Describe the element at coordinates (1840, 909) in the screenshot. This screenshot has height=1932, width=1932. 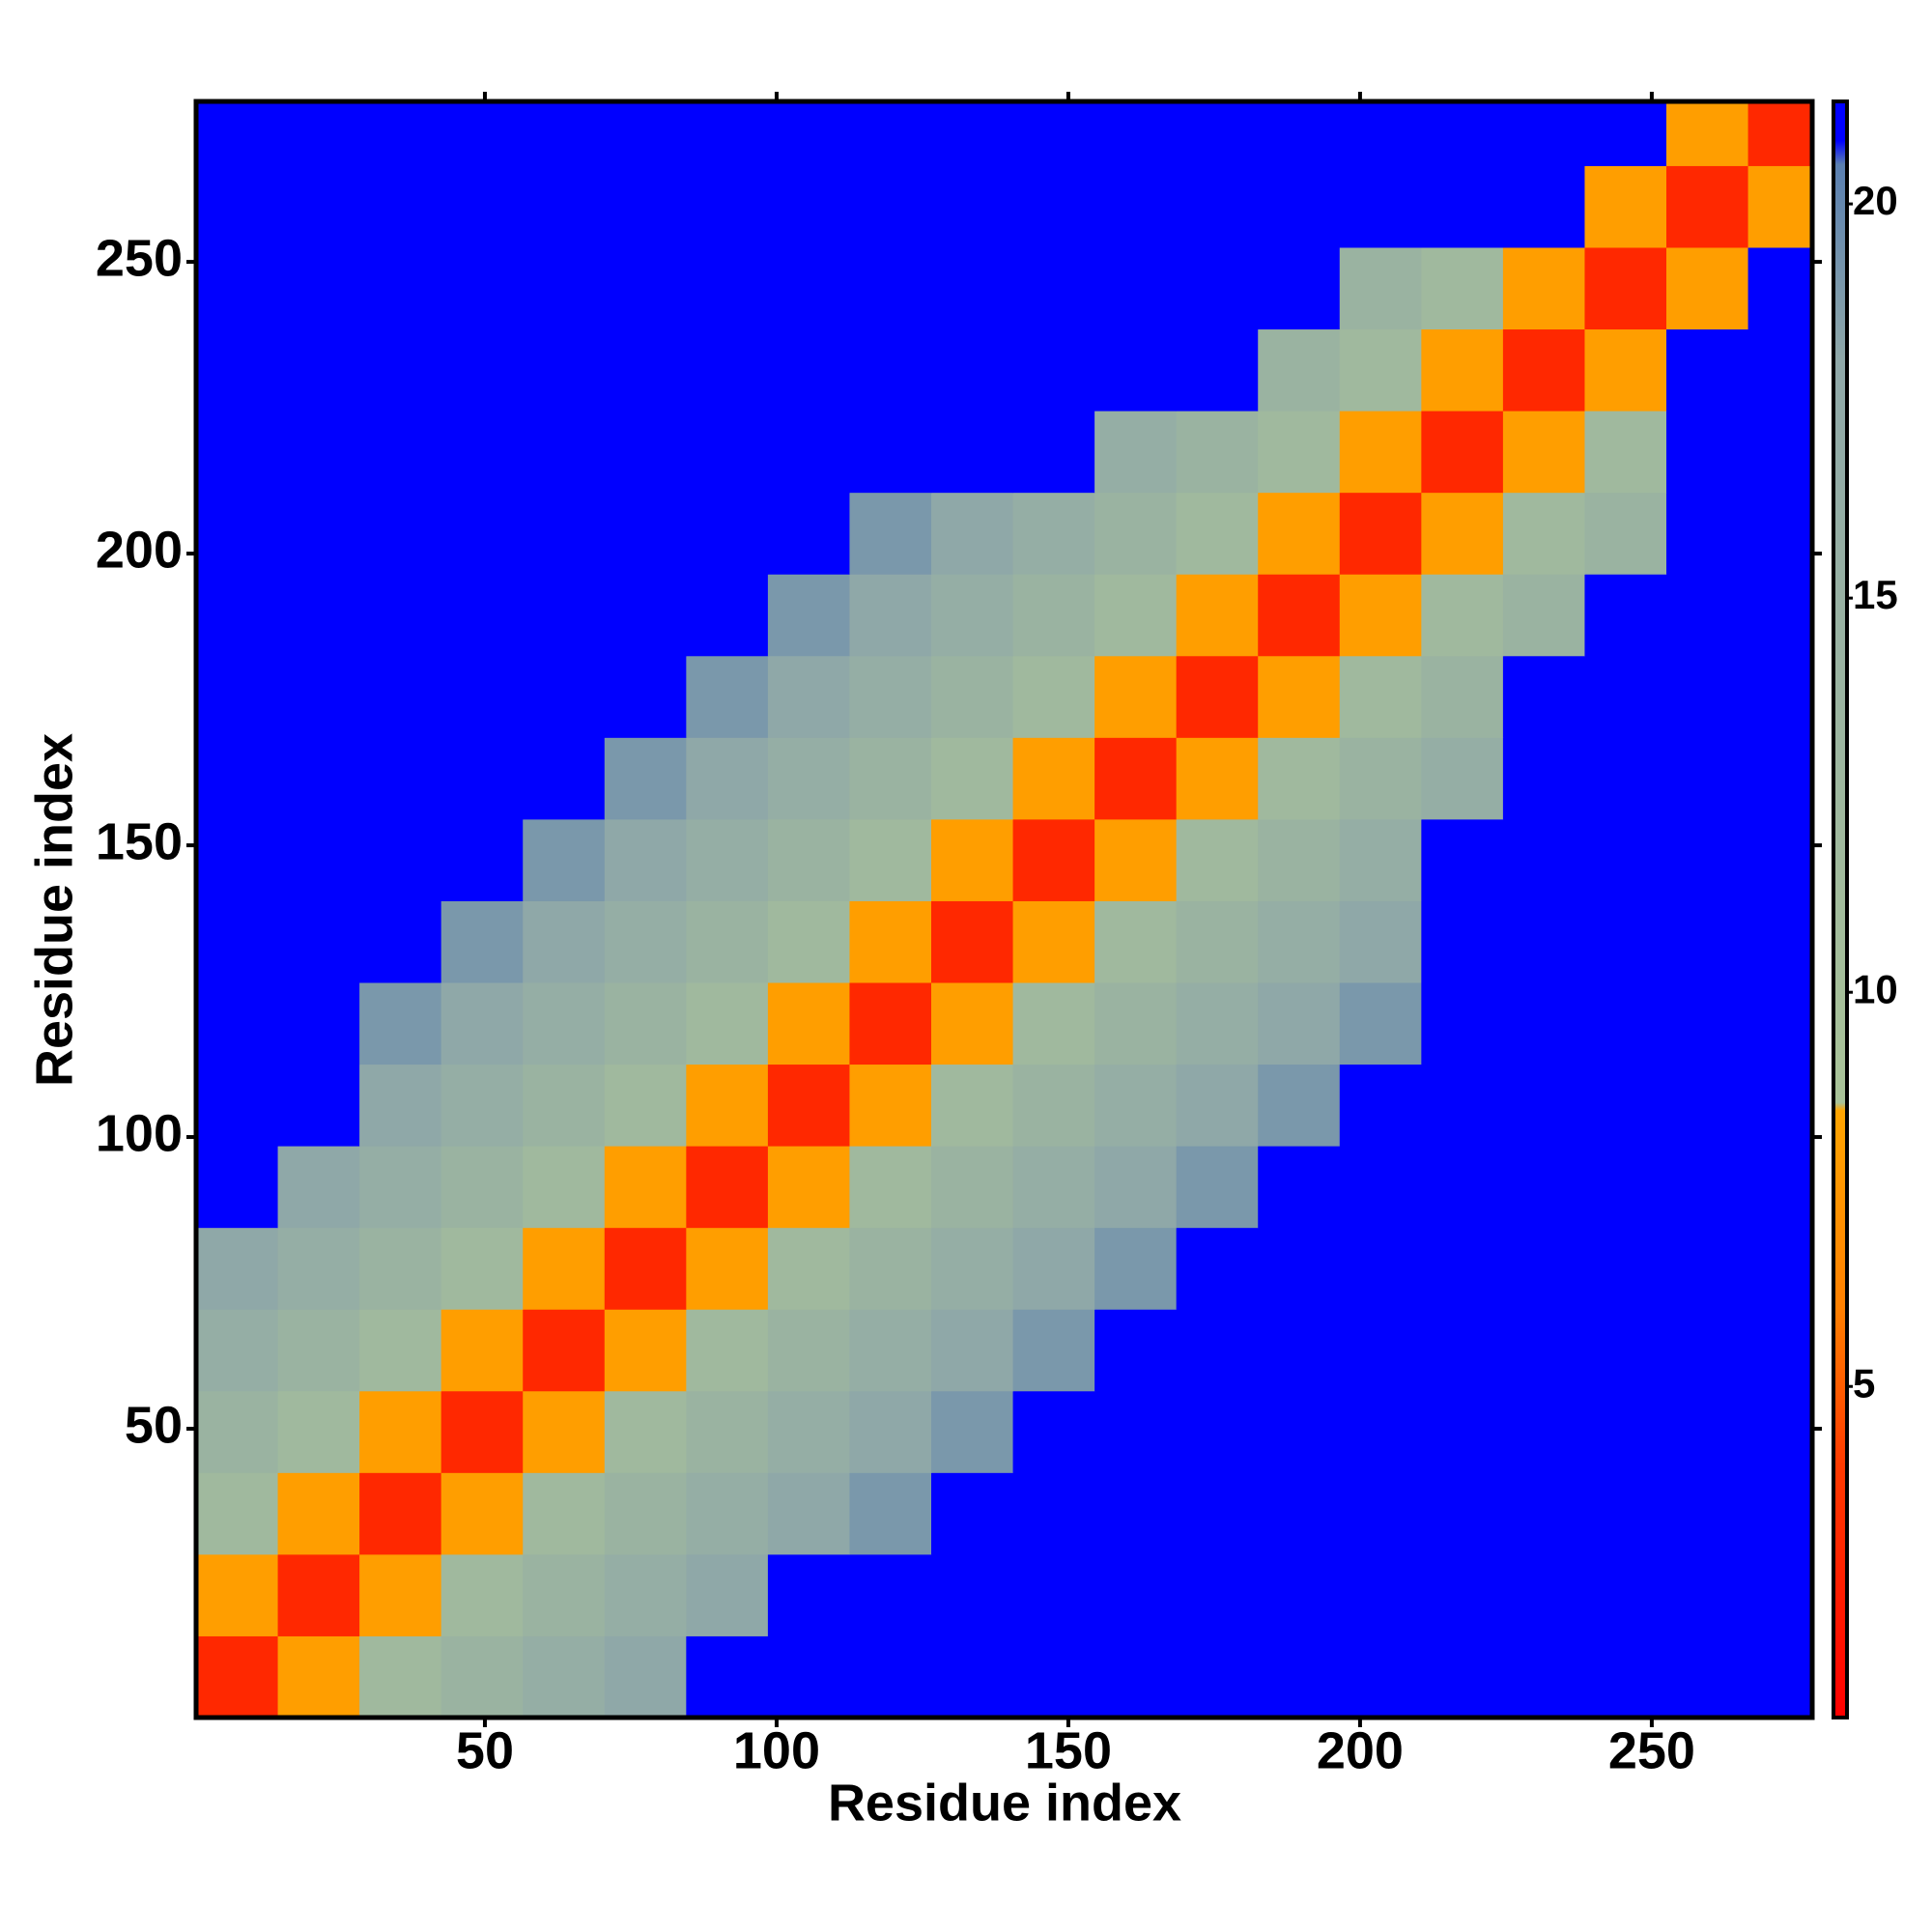
I see `colorbar` at that location.